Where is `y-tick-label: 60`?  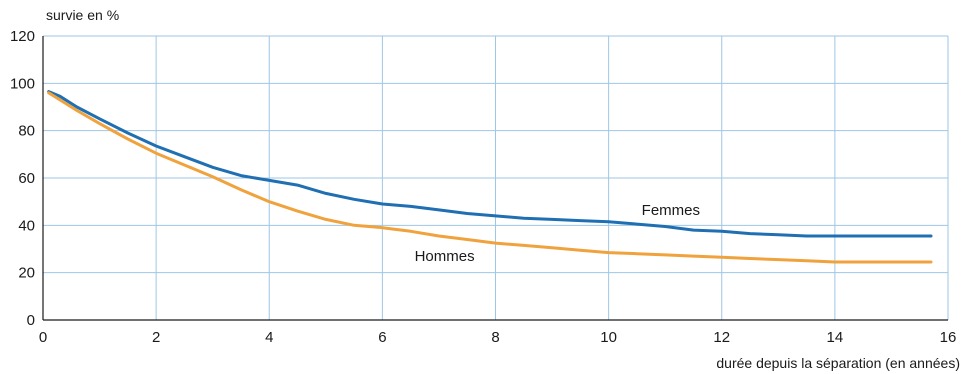
y-tick-label: 60 is located at coordinates (26, 178).